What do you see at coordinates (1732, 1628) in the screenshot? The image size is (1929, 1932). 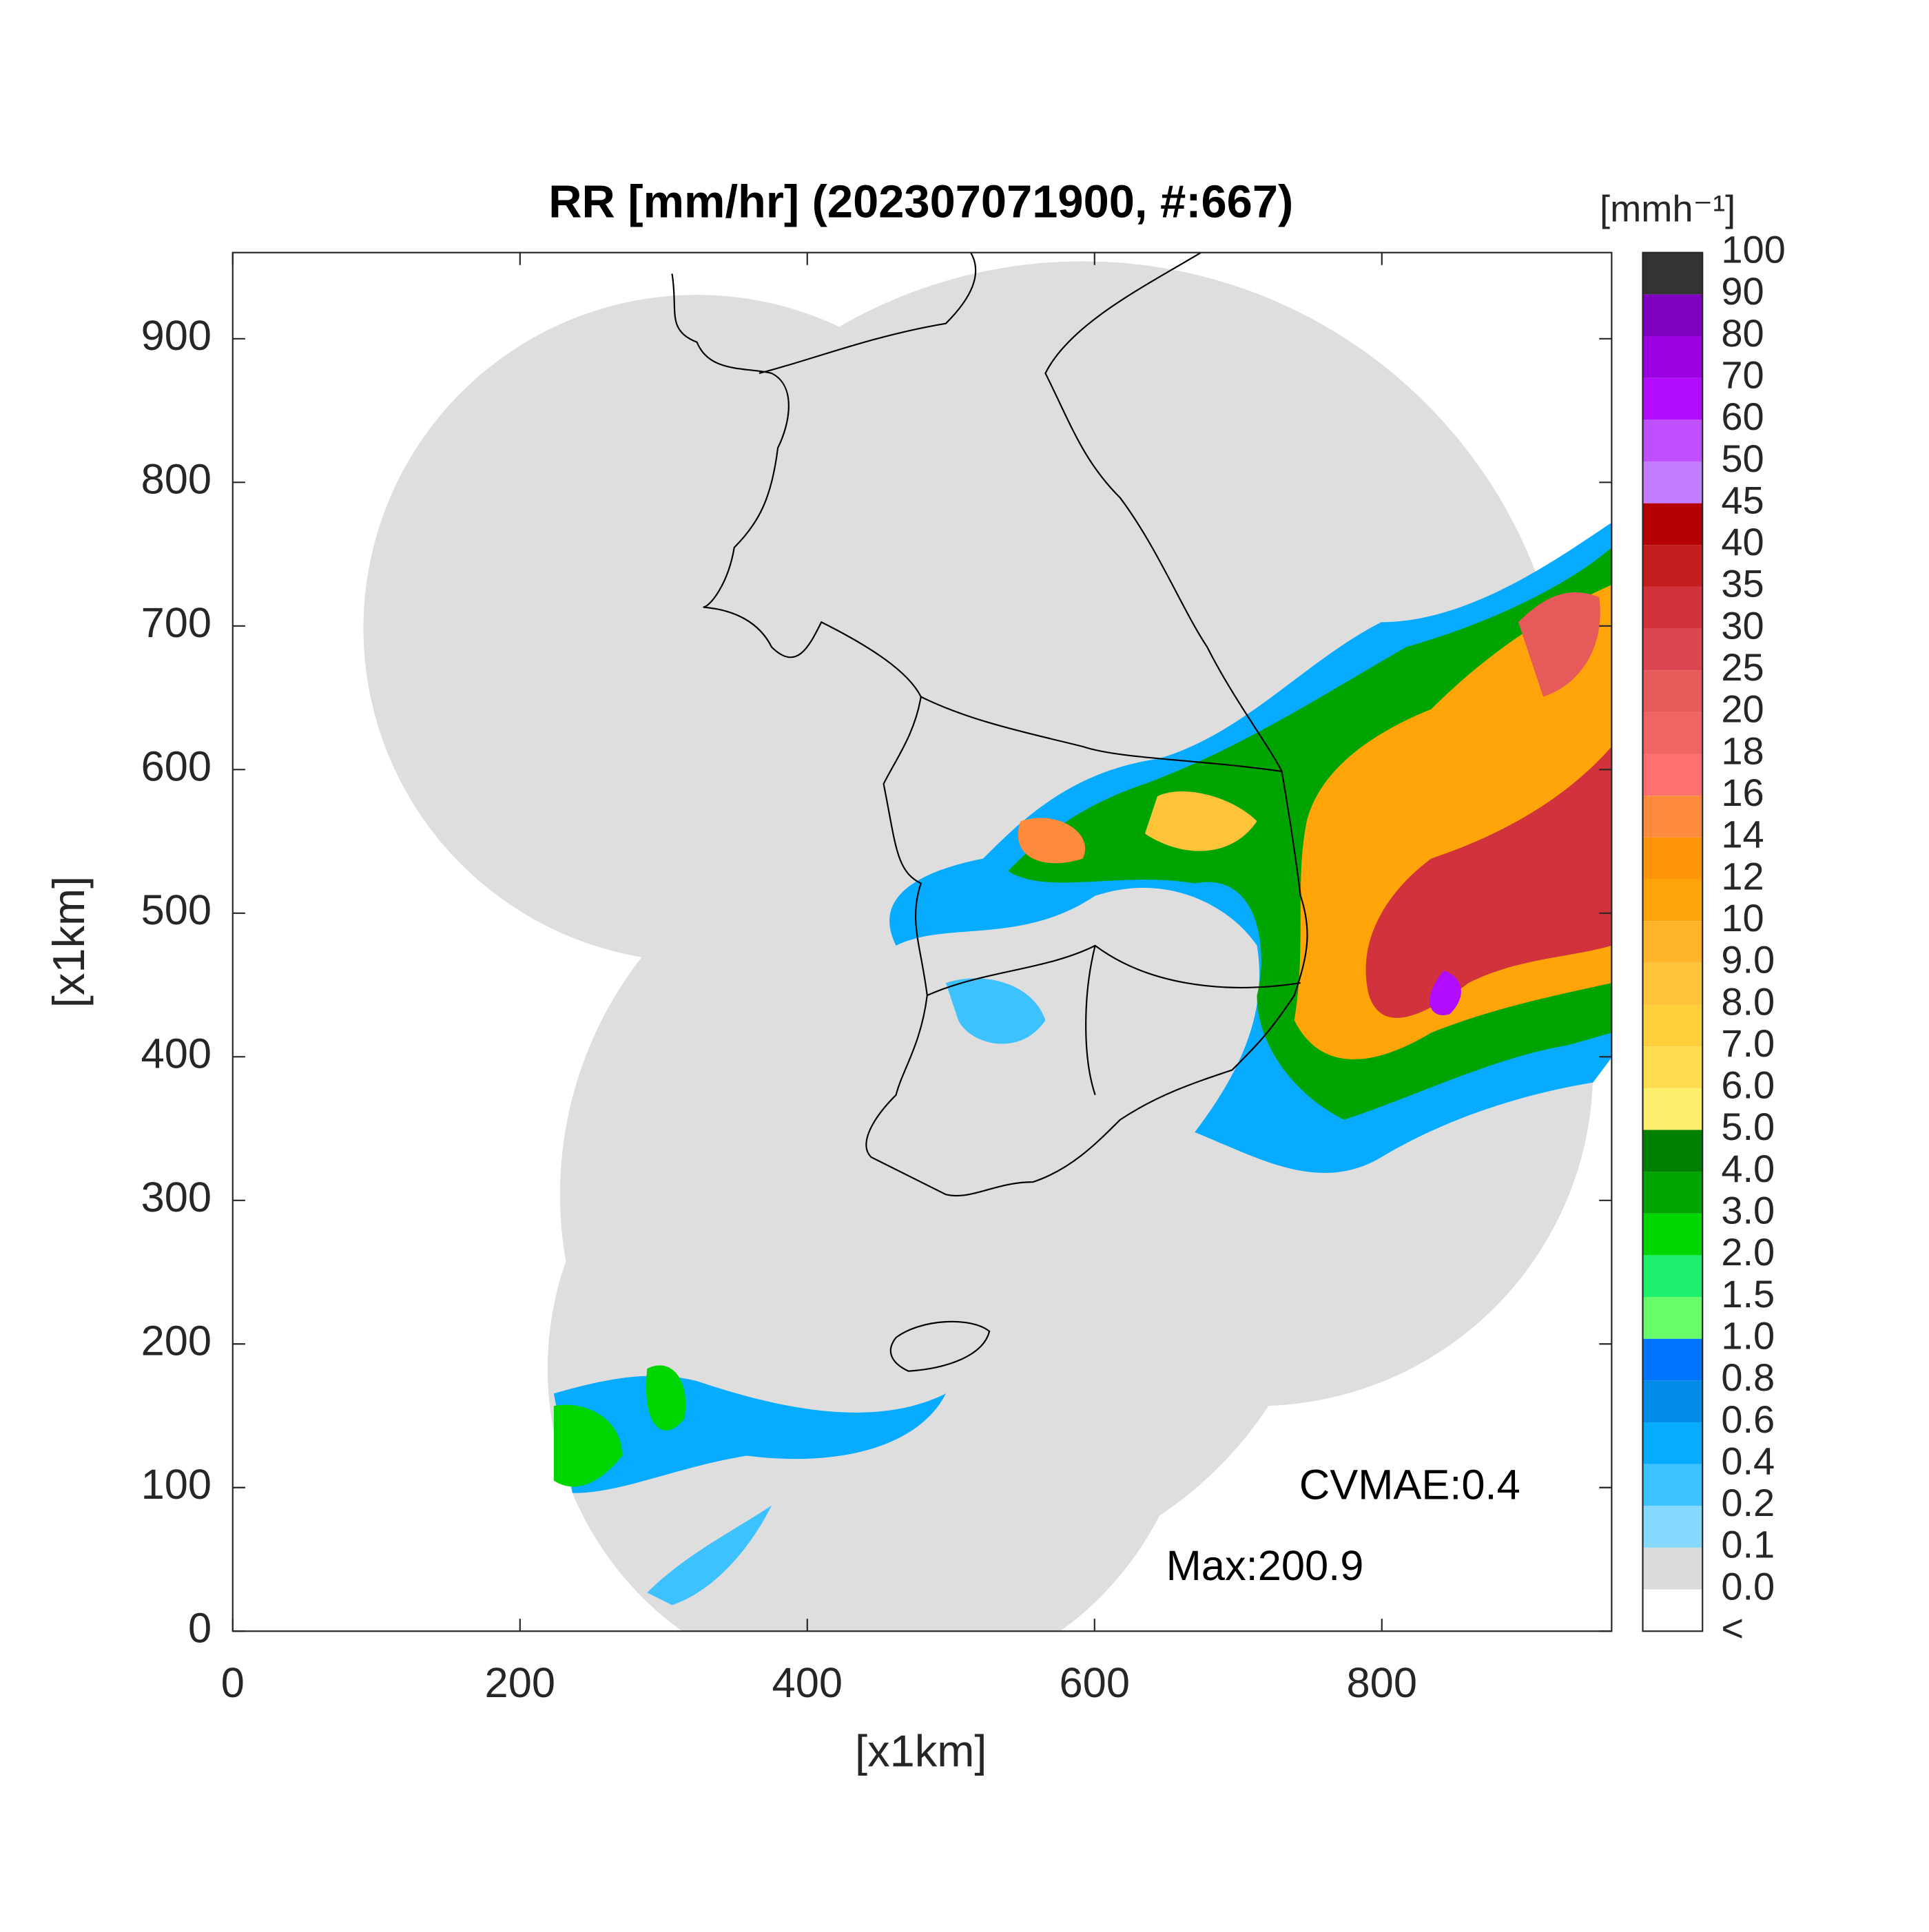 I see `colorbar-label: <` at bounding box center [1732, 1628].